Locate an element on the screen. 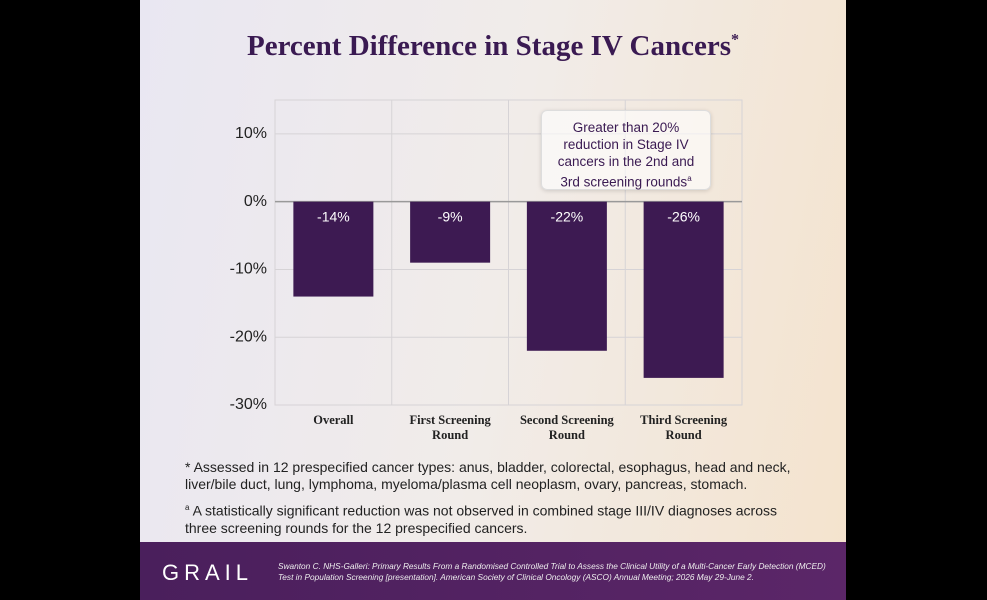 The width and height of the screenshot is (987, 600). footnote-mark: * is located at coordinates (188, 467).